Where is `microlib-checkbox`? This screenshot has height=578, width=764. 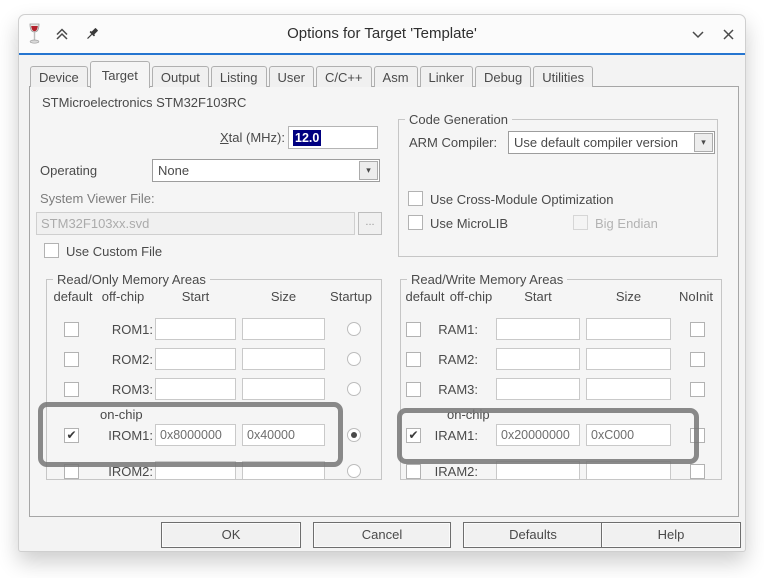
microlib-checkbox is located at coordinates (415, 222).